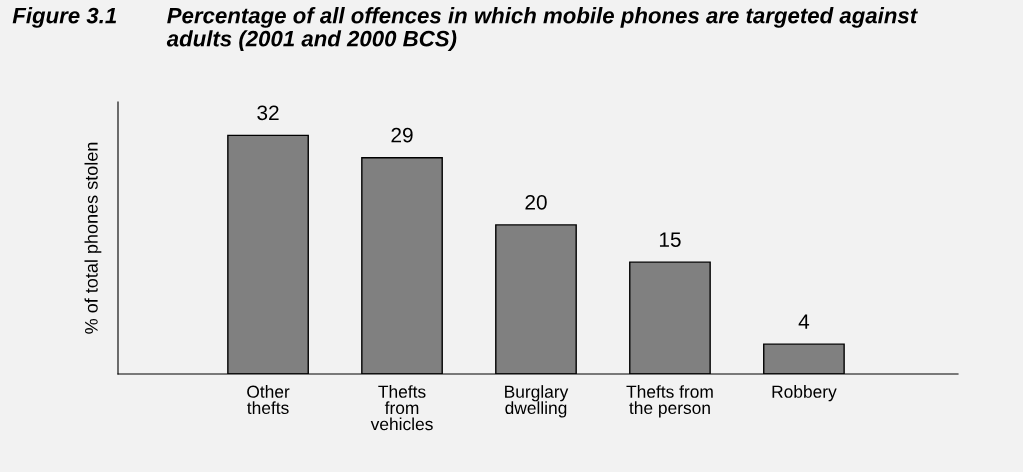  I want to click on data-label: 15, so click(670, 239).